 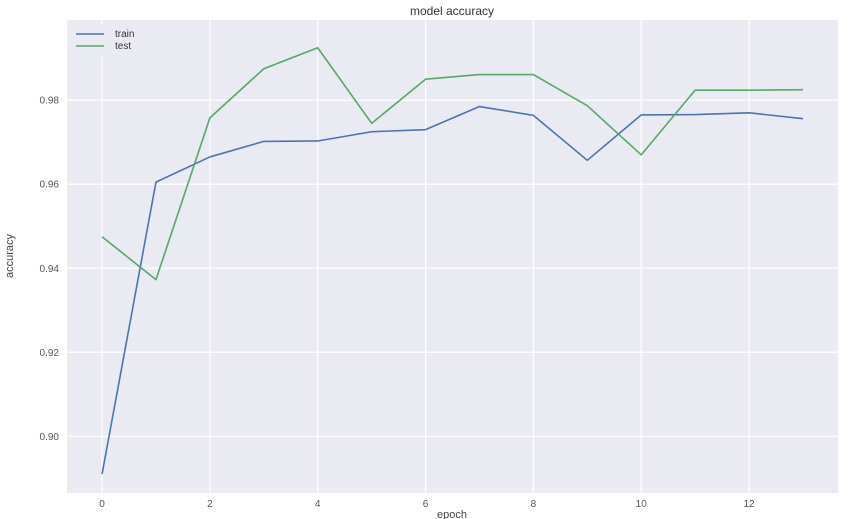 What do you see at coordinates (50, 269) in the screenshot?
I see `y-tick-label: 0.94` at bounding box center [50, 269].